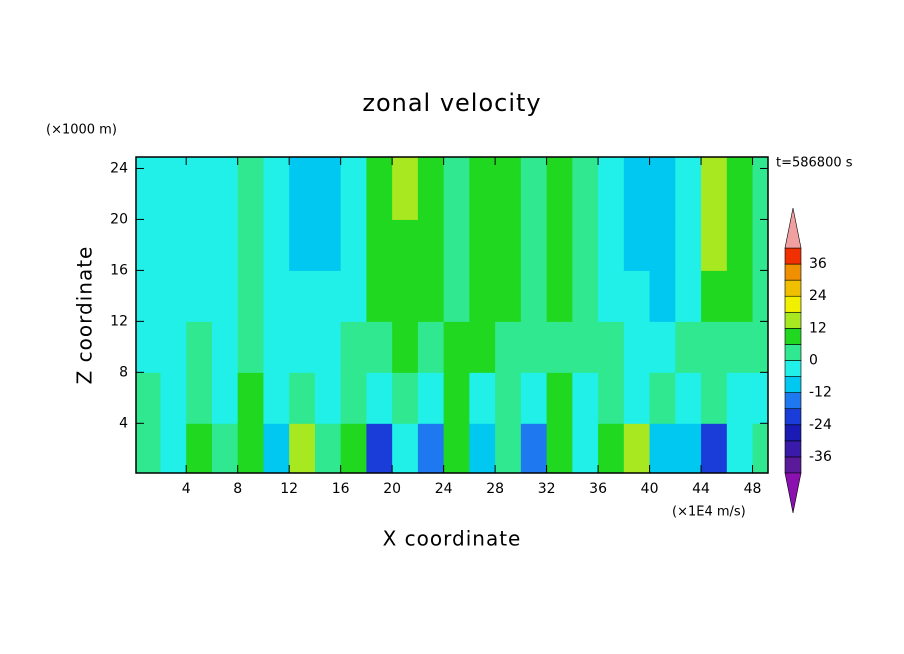  I want to click on x-tick-label: 40, so click(650, 489).